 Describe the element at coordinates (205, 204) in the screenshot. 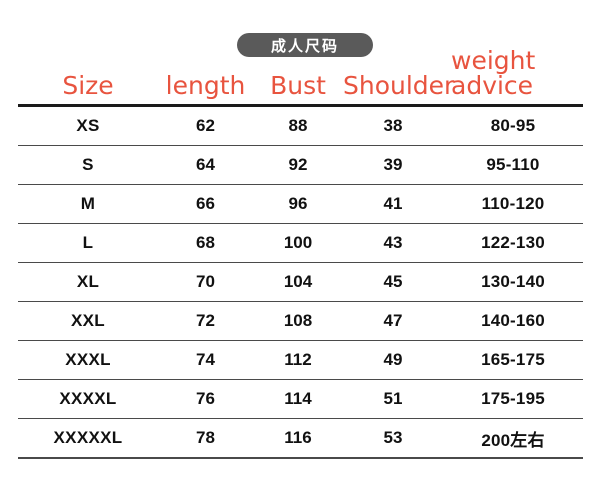

I see `cell-length: 66` at that location.